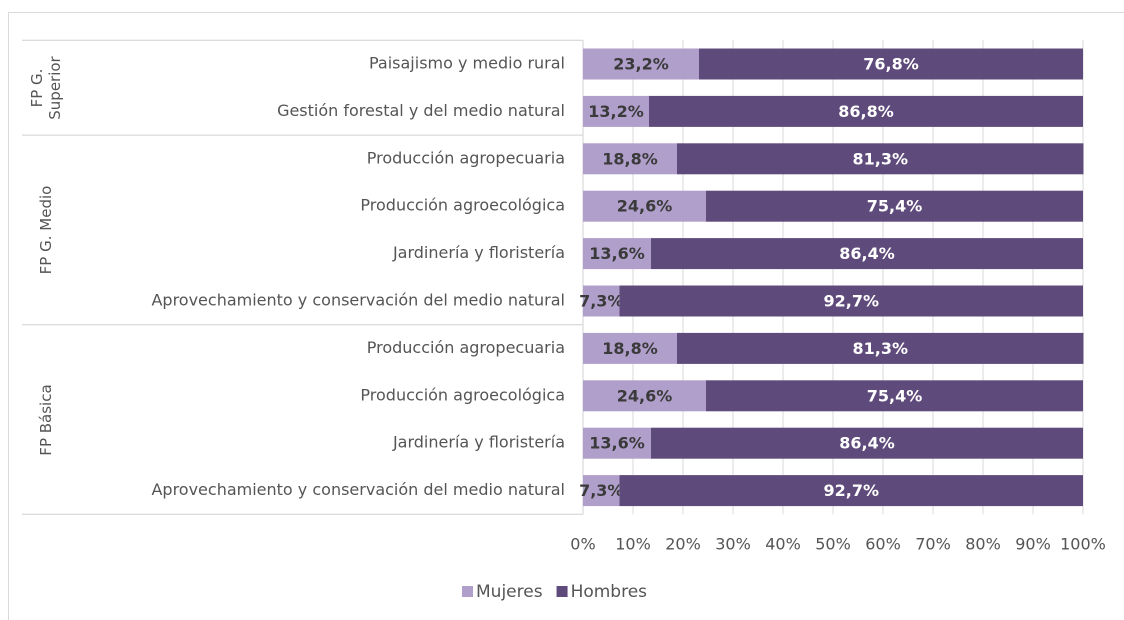 This screenshot has width=1124, height=620. I want to click on legend-label: Mujeres, so click(509, 592).